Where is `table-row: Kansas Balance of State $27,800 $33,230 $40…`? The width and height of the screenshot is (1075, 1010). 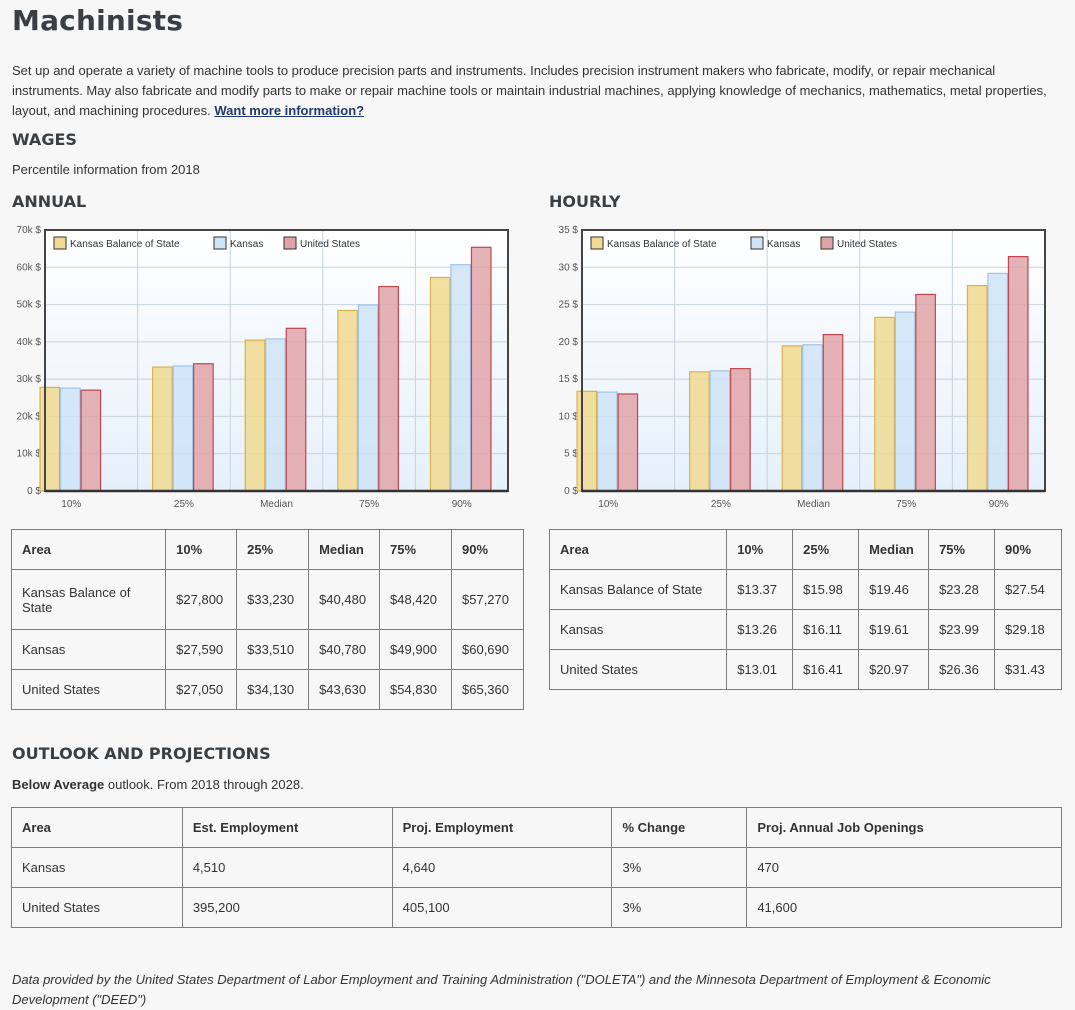 table-row: Kansas Balance of State $27,800 $33,230 $40… is located at coordinates (267, 599).